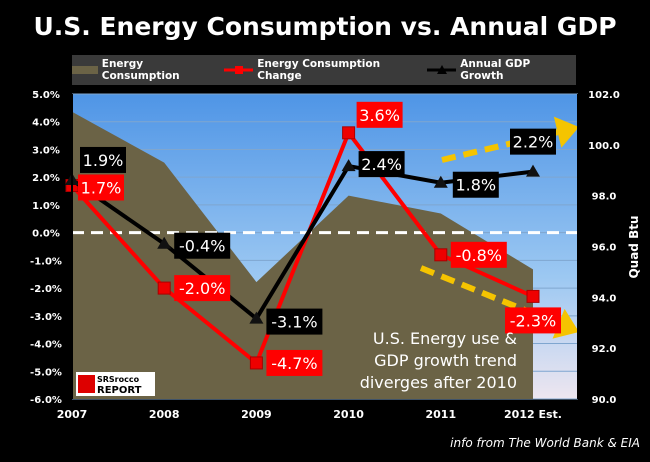  I want to click on logo-text-top: SRSrocco, so click(118, 379).